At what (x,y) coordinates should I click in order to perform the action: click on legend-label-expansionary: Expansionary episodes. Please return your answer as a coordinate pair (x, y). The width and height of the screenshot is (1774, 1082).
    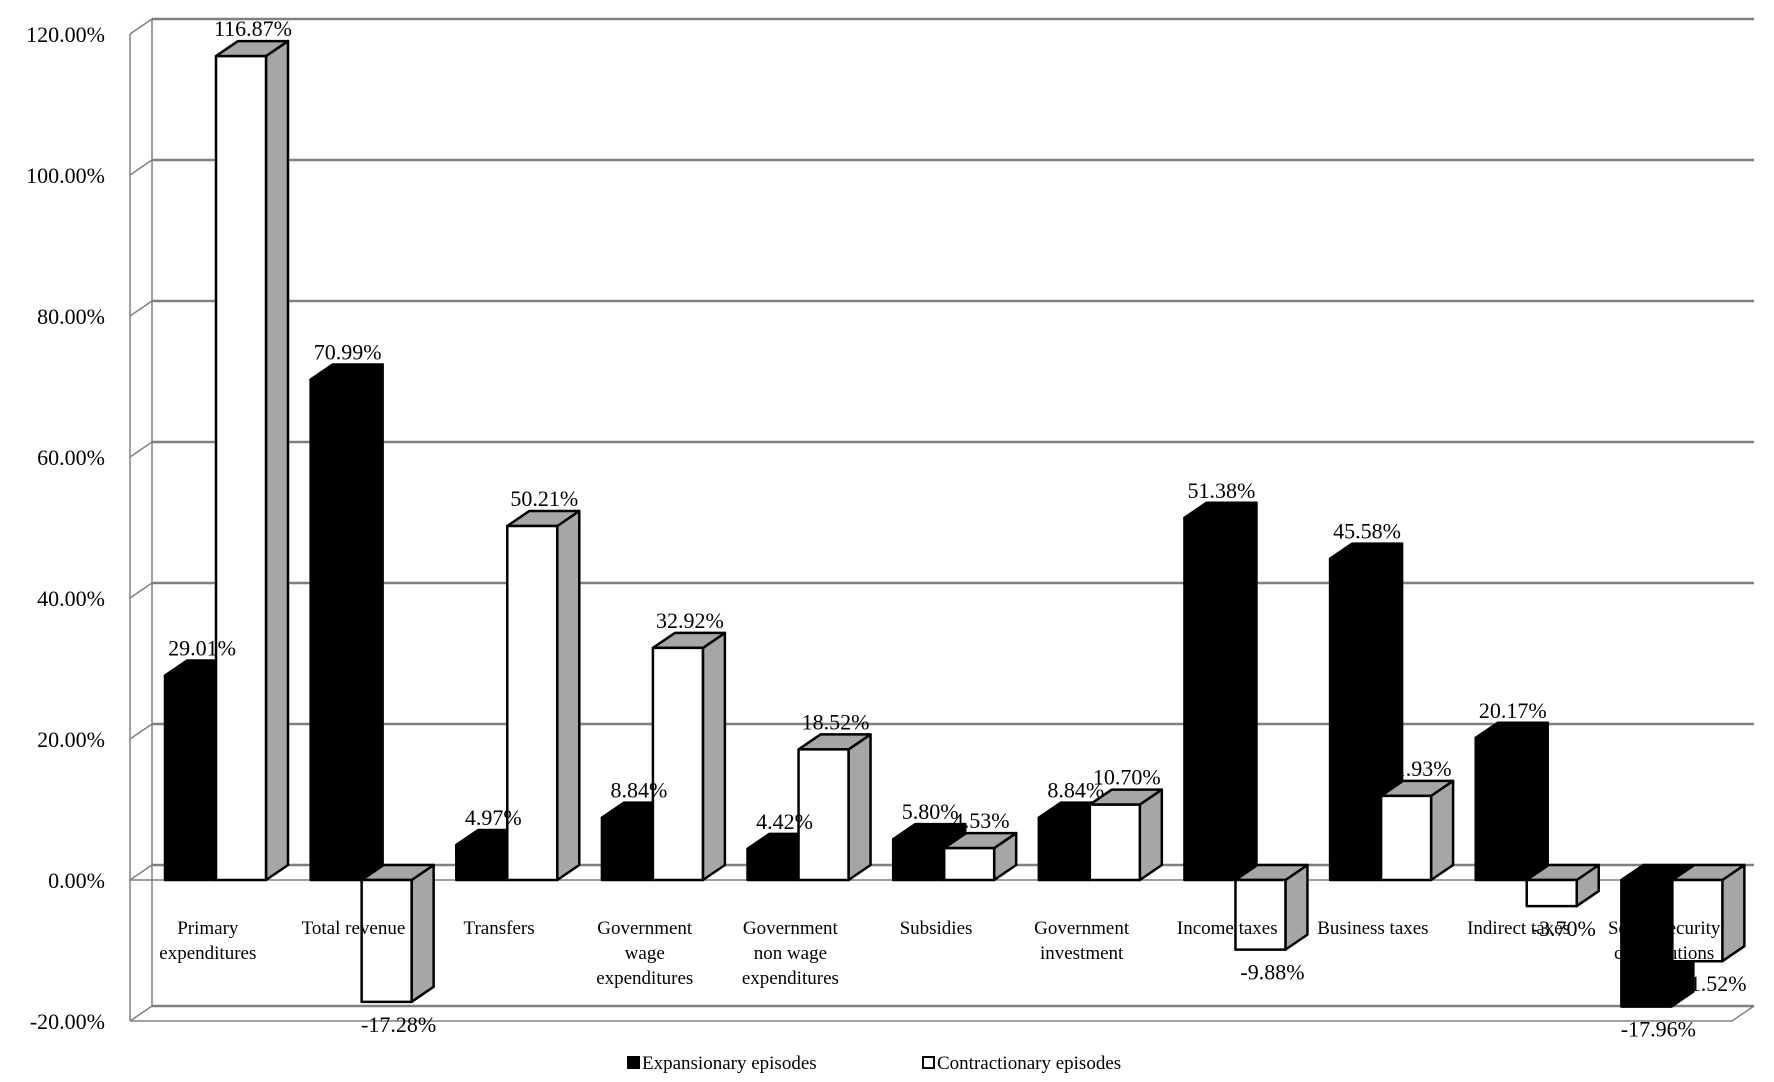
    Looking at the image, I should click on (729, 1063).